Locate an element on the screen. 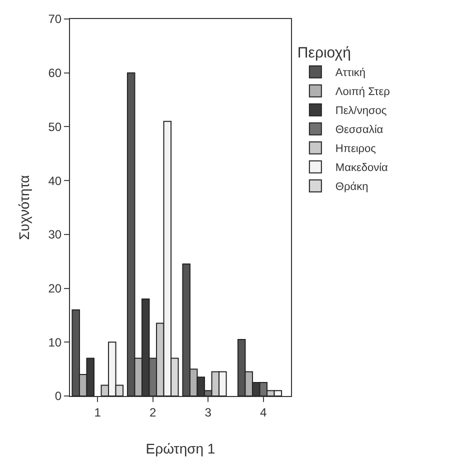 The height and width of the screenshot is (471, 461). y-tick-label: 50 is located at coordinates (55, 127).